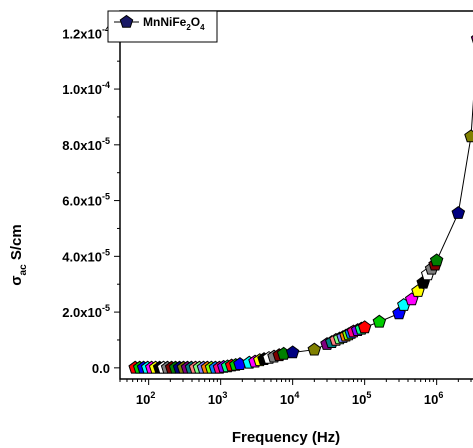 The height and width of the screenshot is (448, 473). I want to click on y-tick-label: 4.0x10⁻⁵, so click(86, 255).